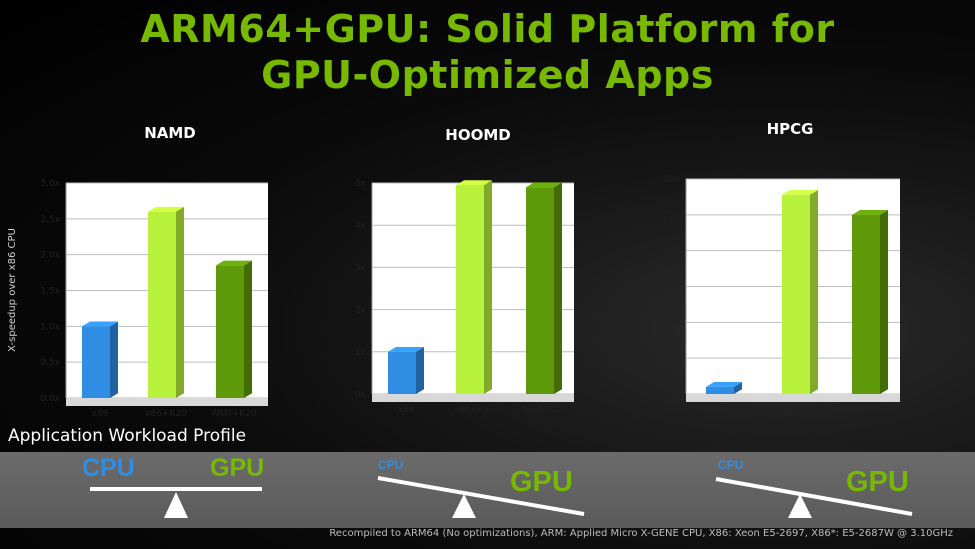 This screenshot has height=549, width=975. Describe the element at coordinates (167, 402) in the screenshot. I see `chart-namd-base` at that location.